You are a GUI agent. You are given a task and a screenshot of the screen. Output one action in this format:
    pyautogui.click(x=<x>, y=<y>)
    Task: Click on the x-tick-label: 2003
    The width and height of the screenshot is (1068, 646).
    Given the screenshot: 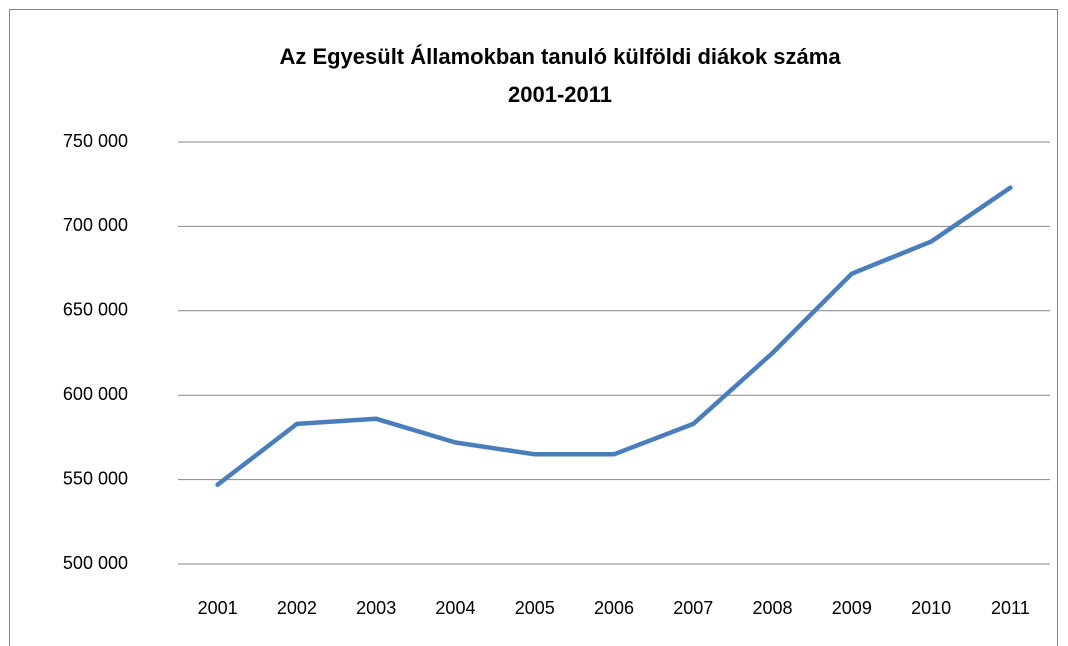 What is the action you would take?
    pyautogui.click(x=376, y=608)
    